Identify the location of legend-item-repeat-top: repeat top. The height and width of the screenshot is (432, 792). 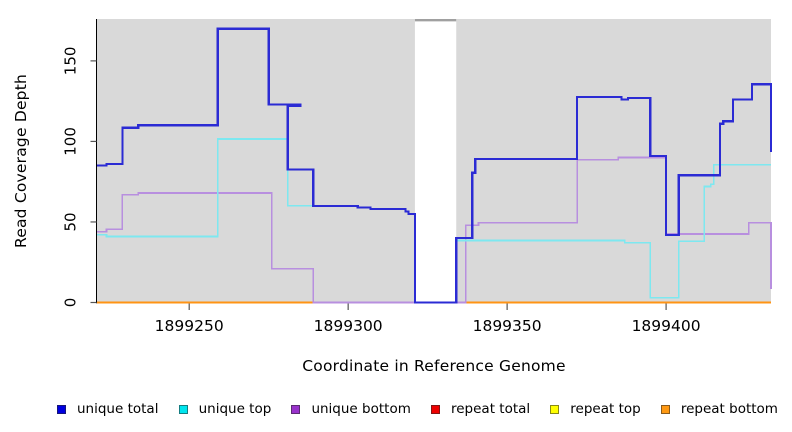
(595, 409).